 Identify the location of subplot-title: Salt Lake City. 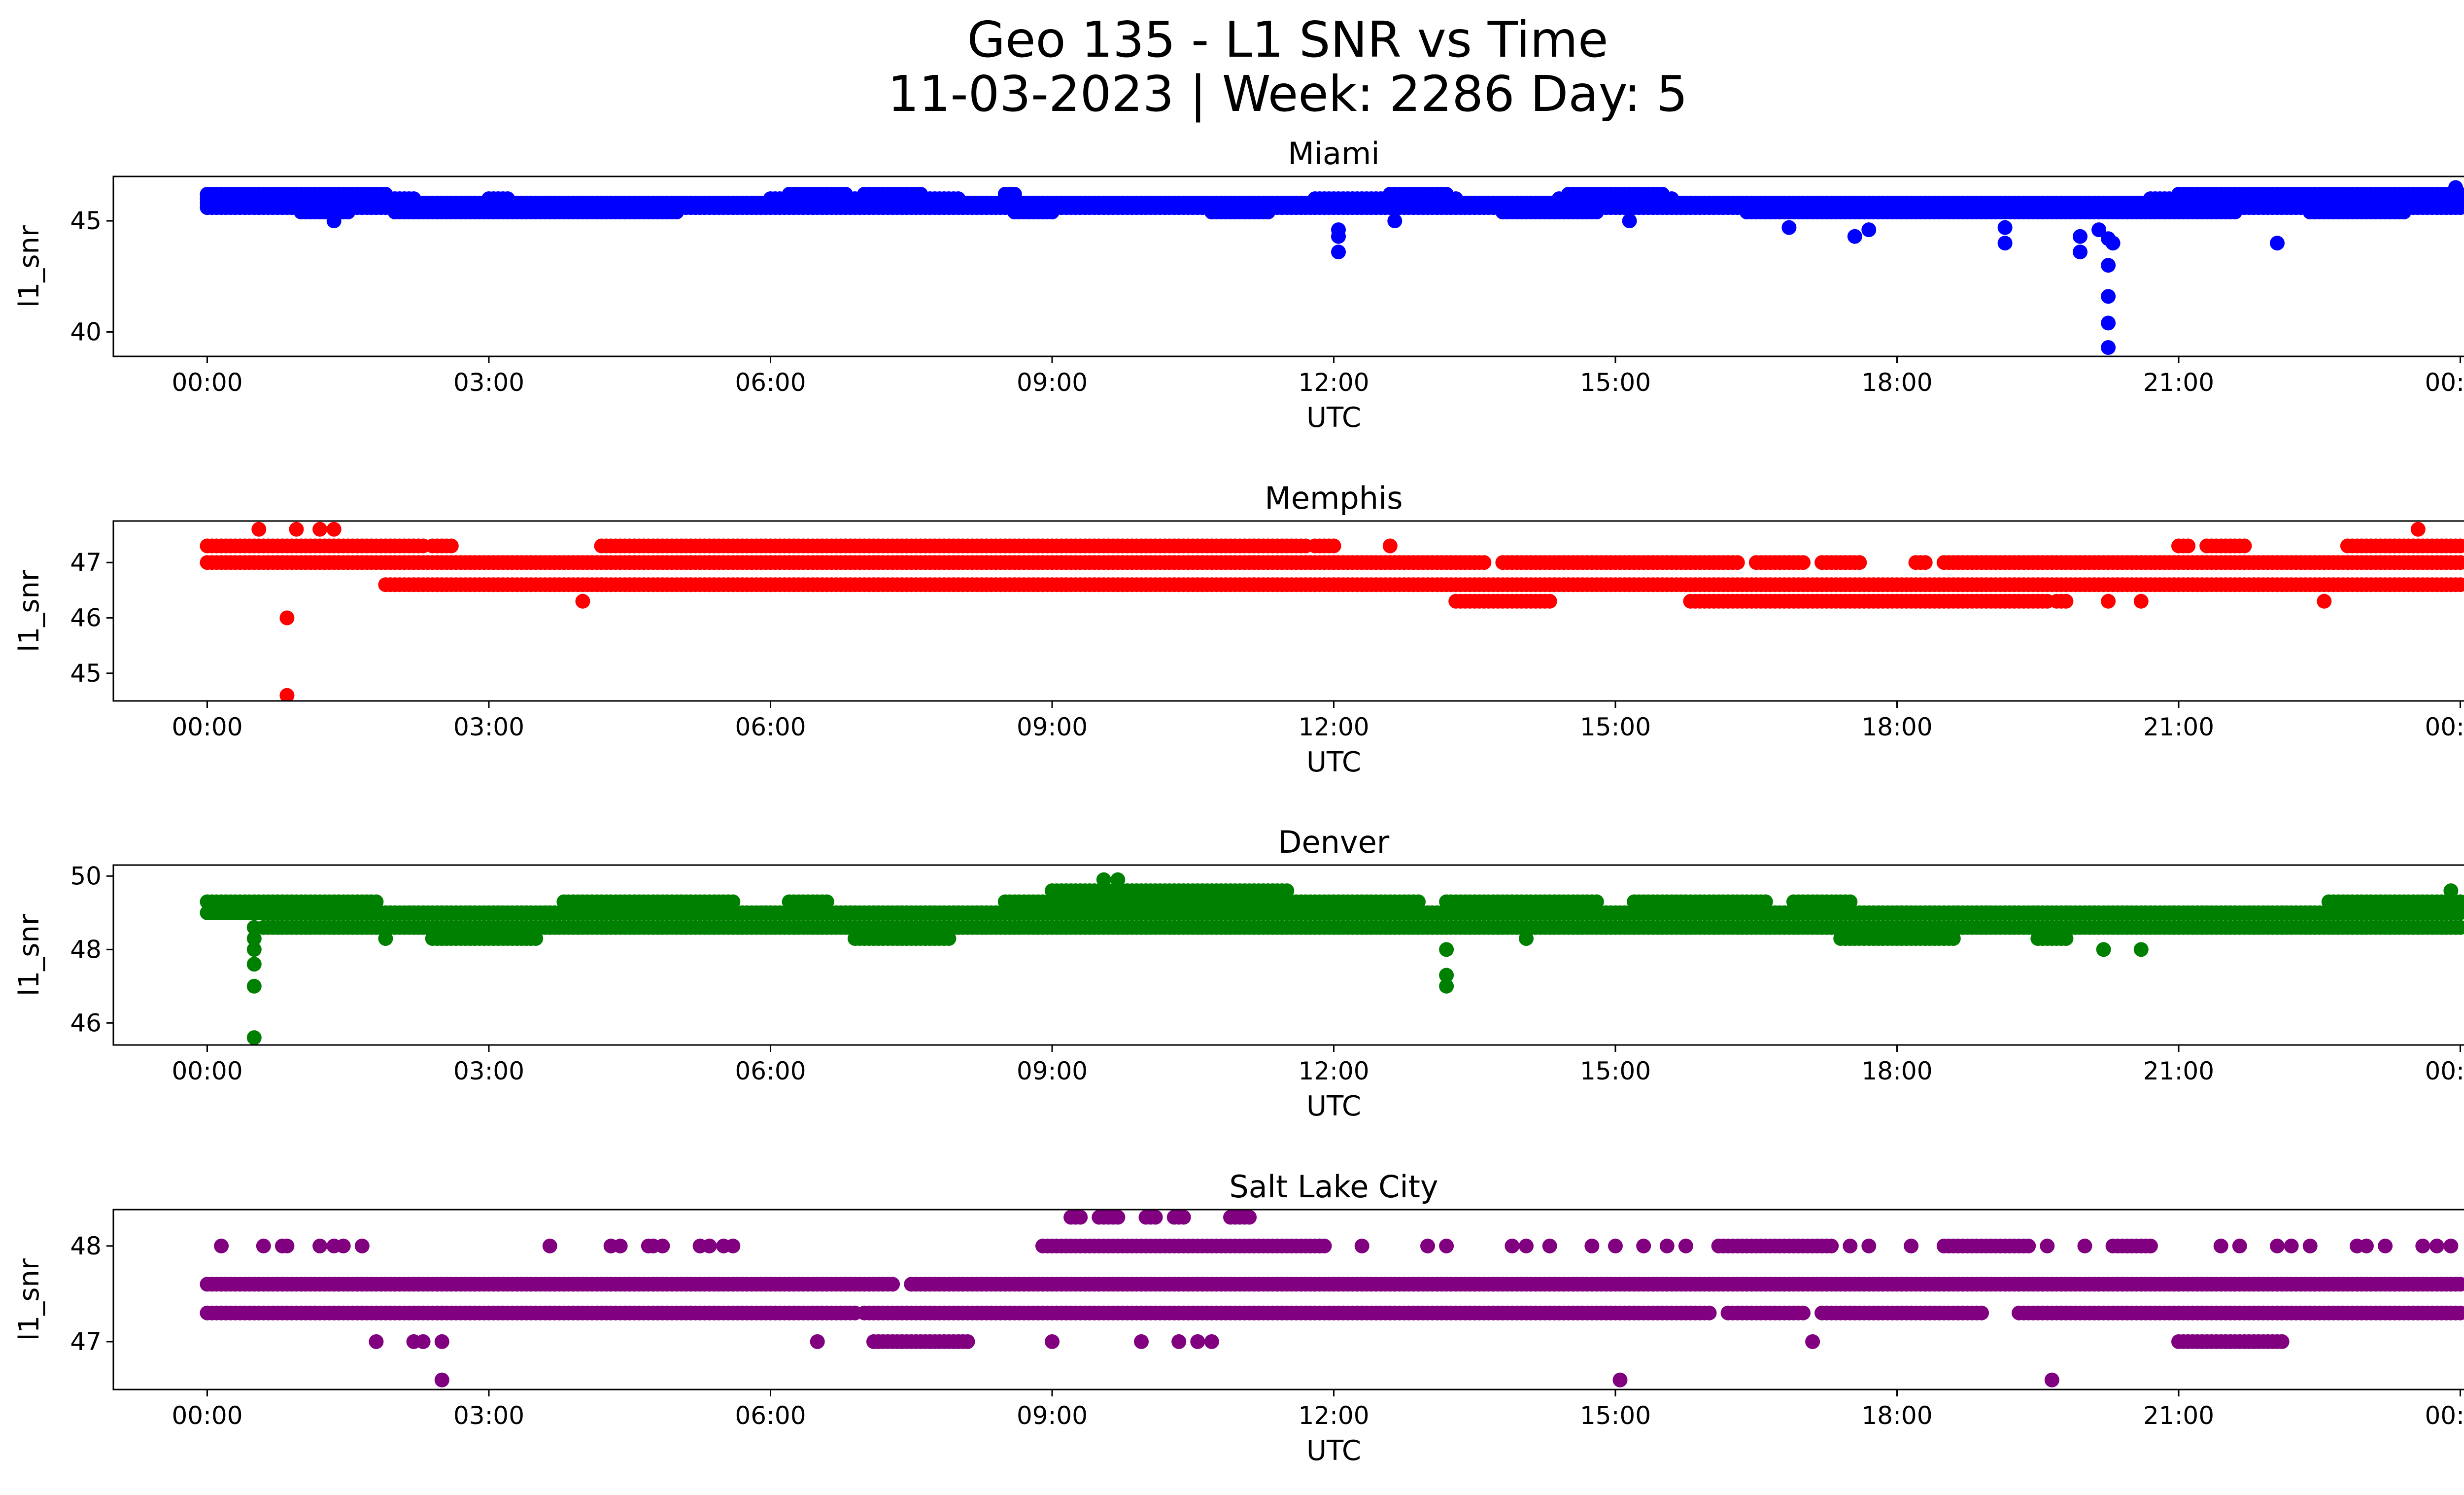
(1333, 1187).